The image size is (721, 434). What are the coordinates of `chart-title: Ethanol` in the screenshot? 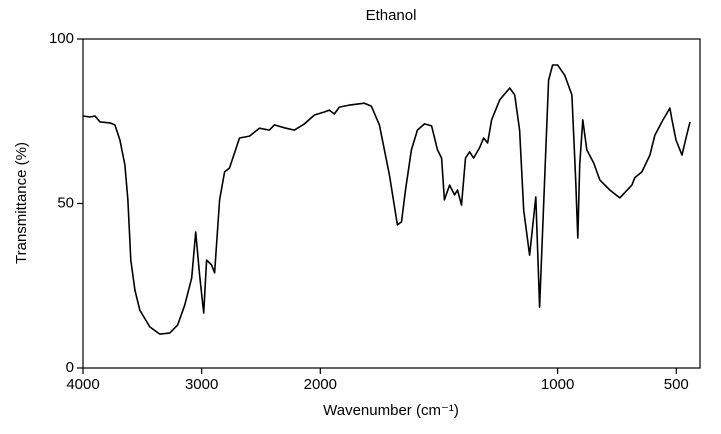 It's located at (391, 15).